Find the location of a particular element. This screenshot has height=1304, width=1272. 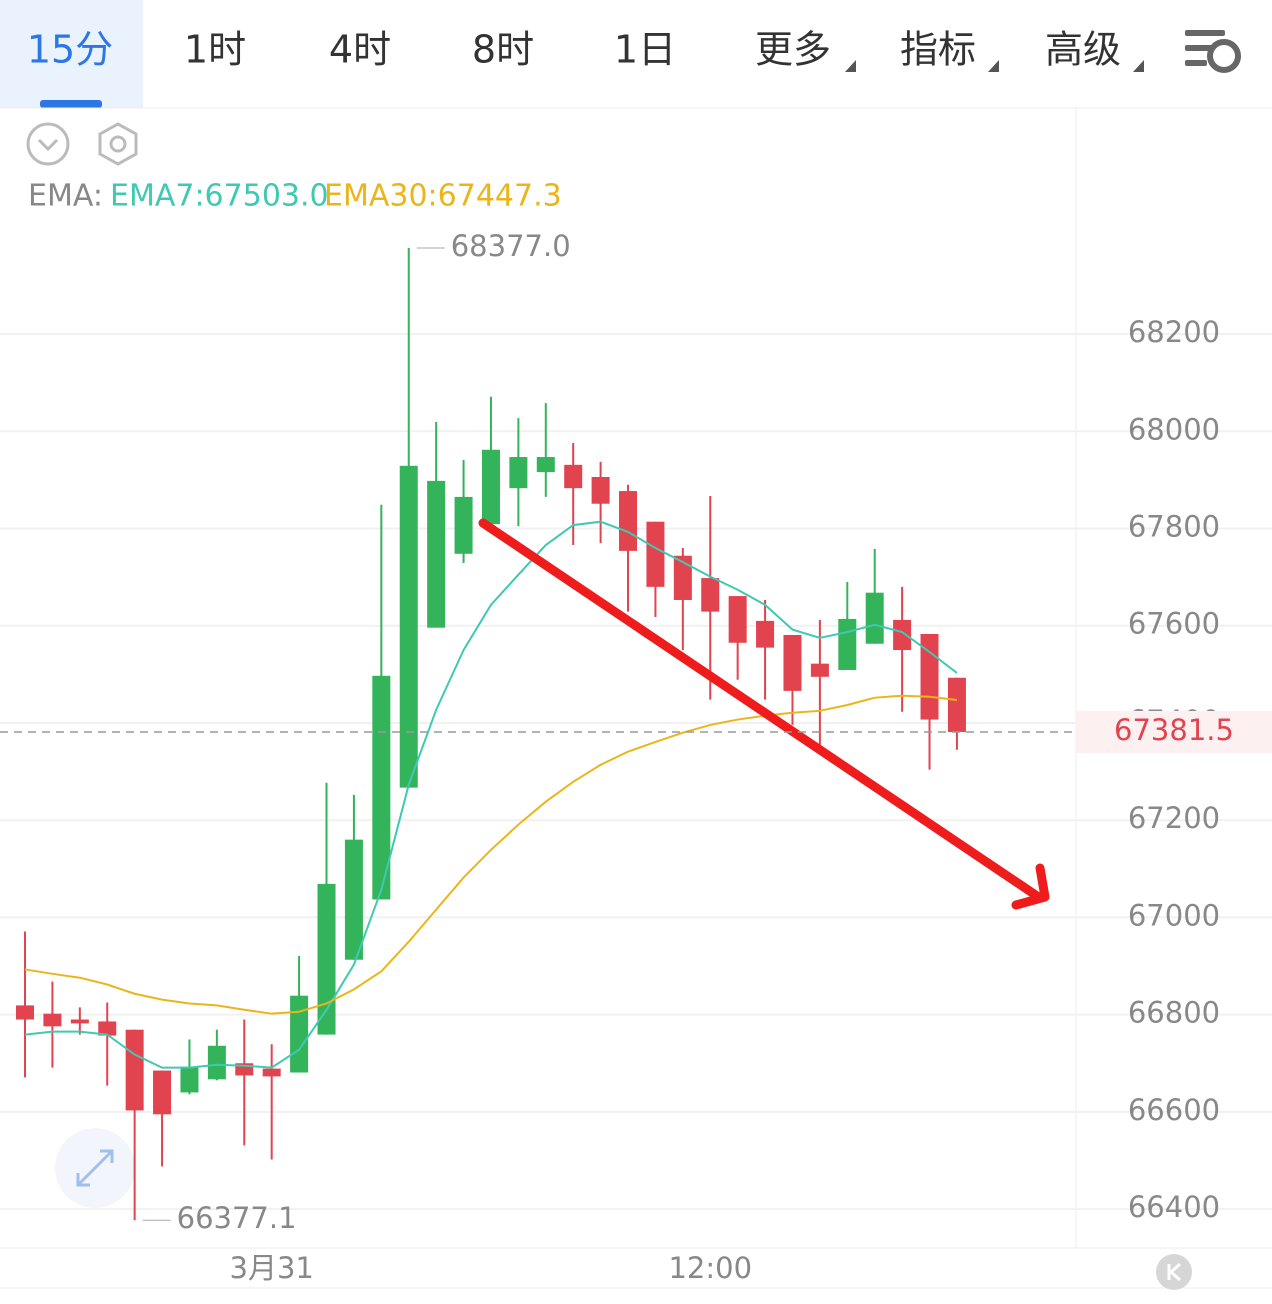

last-price-label: 67381.5 is located at coordinates (1174, 730).